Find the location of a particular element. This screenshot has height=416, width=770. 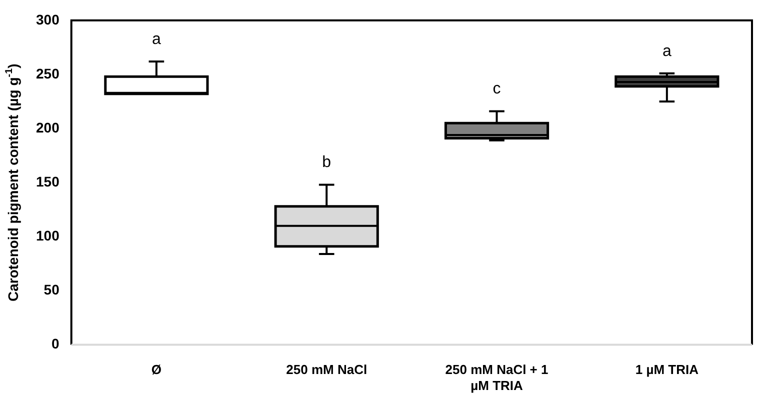

annotation: c is located at coordinates (496, 89).